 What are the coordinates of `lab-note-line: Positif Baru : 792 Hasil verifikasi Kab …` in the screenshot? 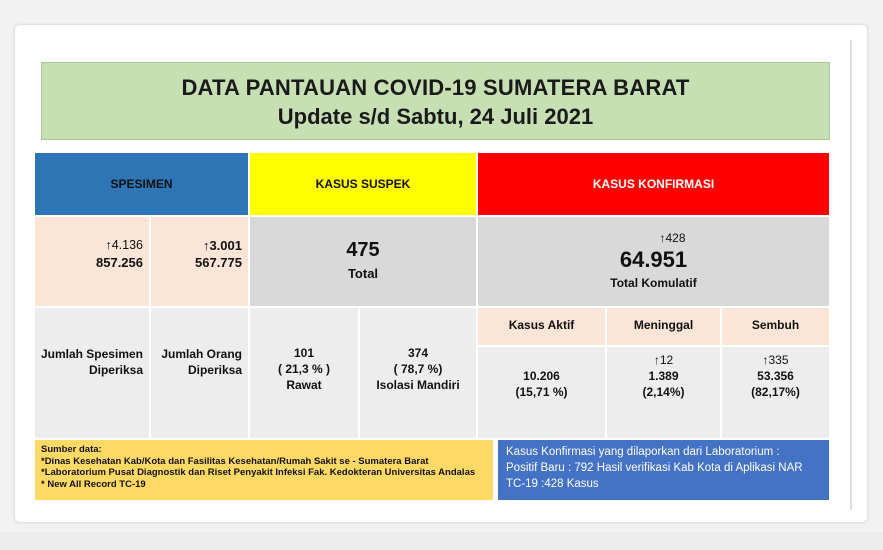 It's located at (654, 468).